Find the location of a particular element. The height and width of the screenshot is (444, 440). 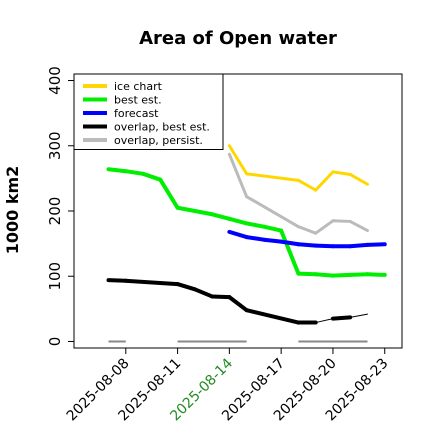

y-axis-label: 1000 km2 is located at coordinates (12, 210).